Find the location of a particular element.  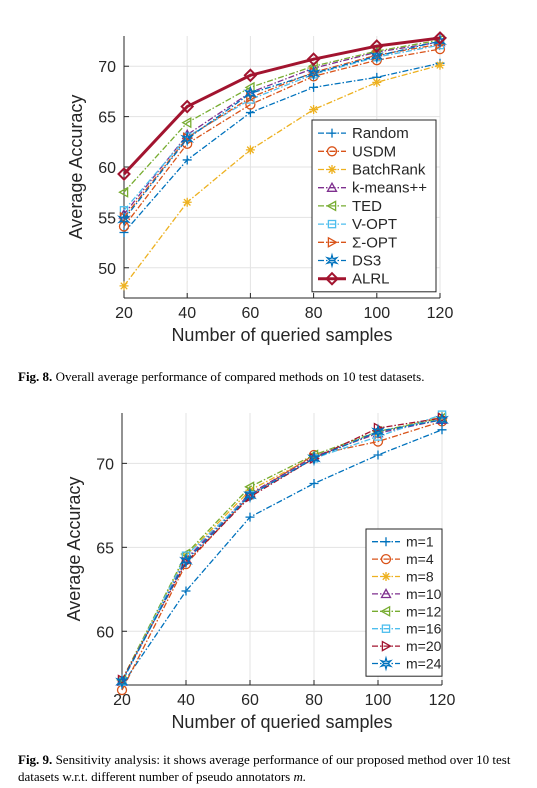

fig8-series-line-usdm is located at coordinates (282, 137).